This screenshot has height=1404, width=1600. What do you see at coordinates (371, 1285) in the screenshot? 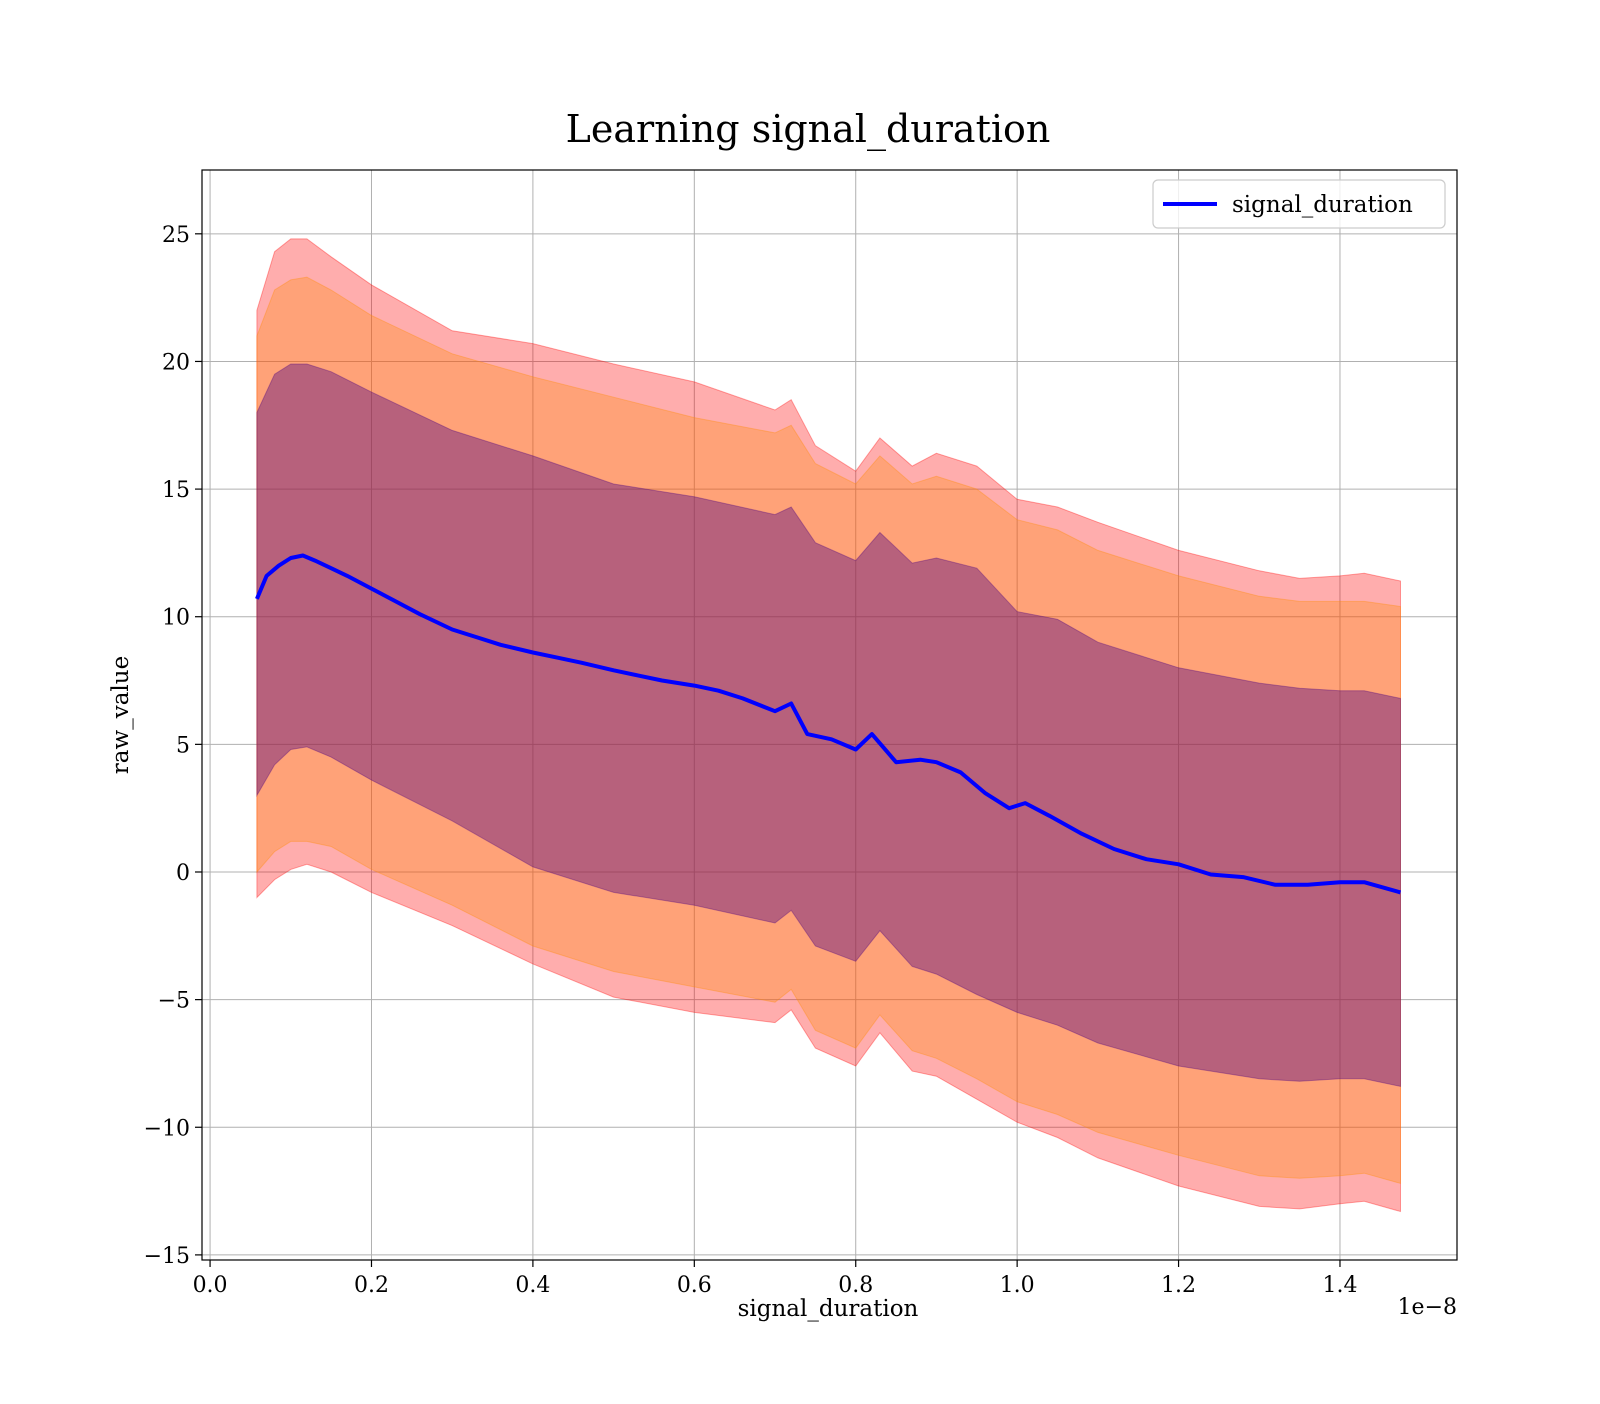
I see `x-tick-label: 0.2` at bounding box center [371, 1285].